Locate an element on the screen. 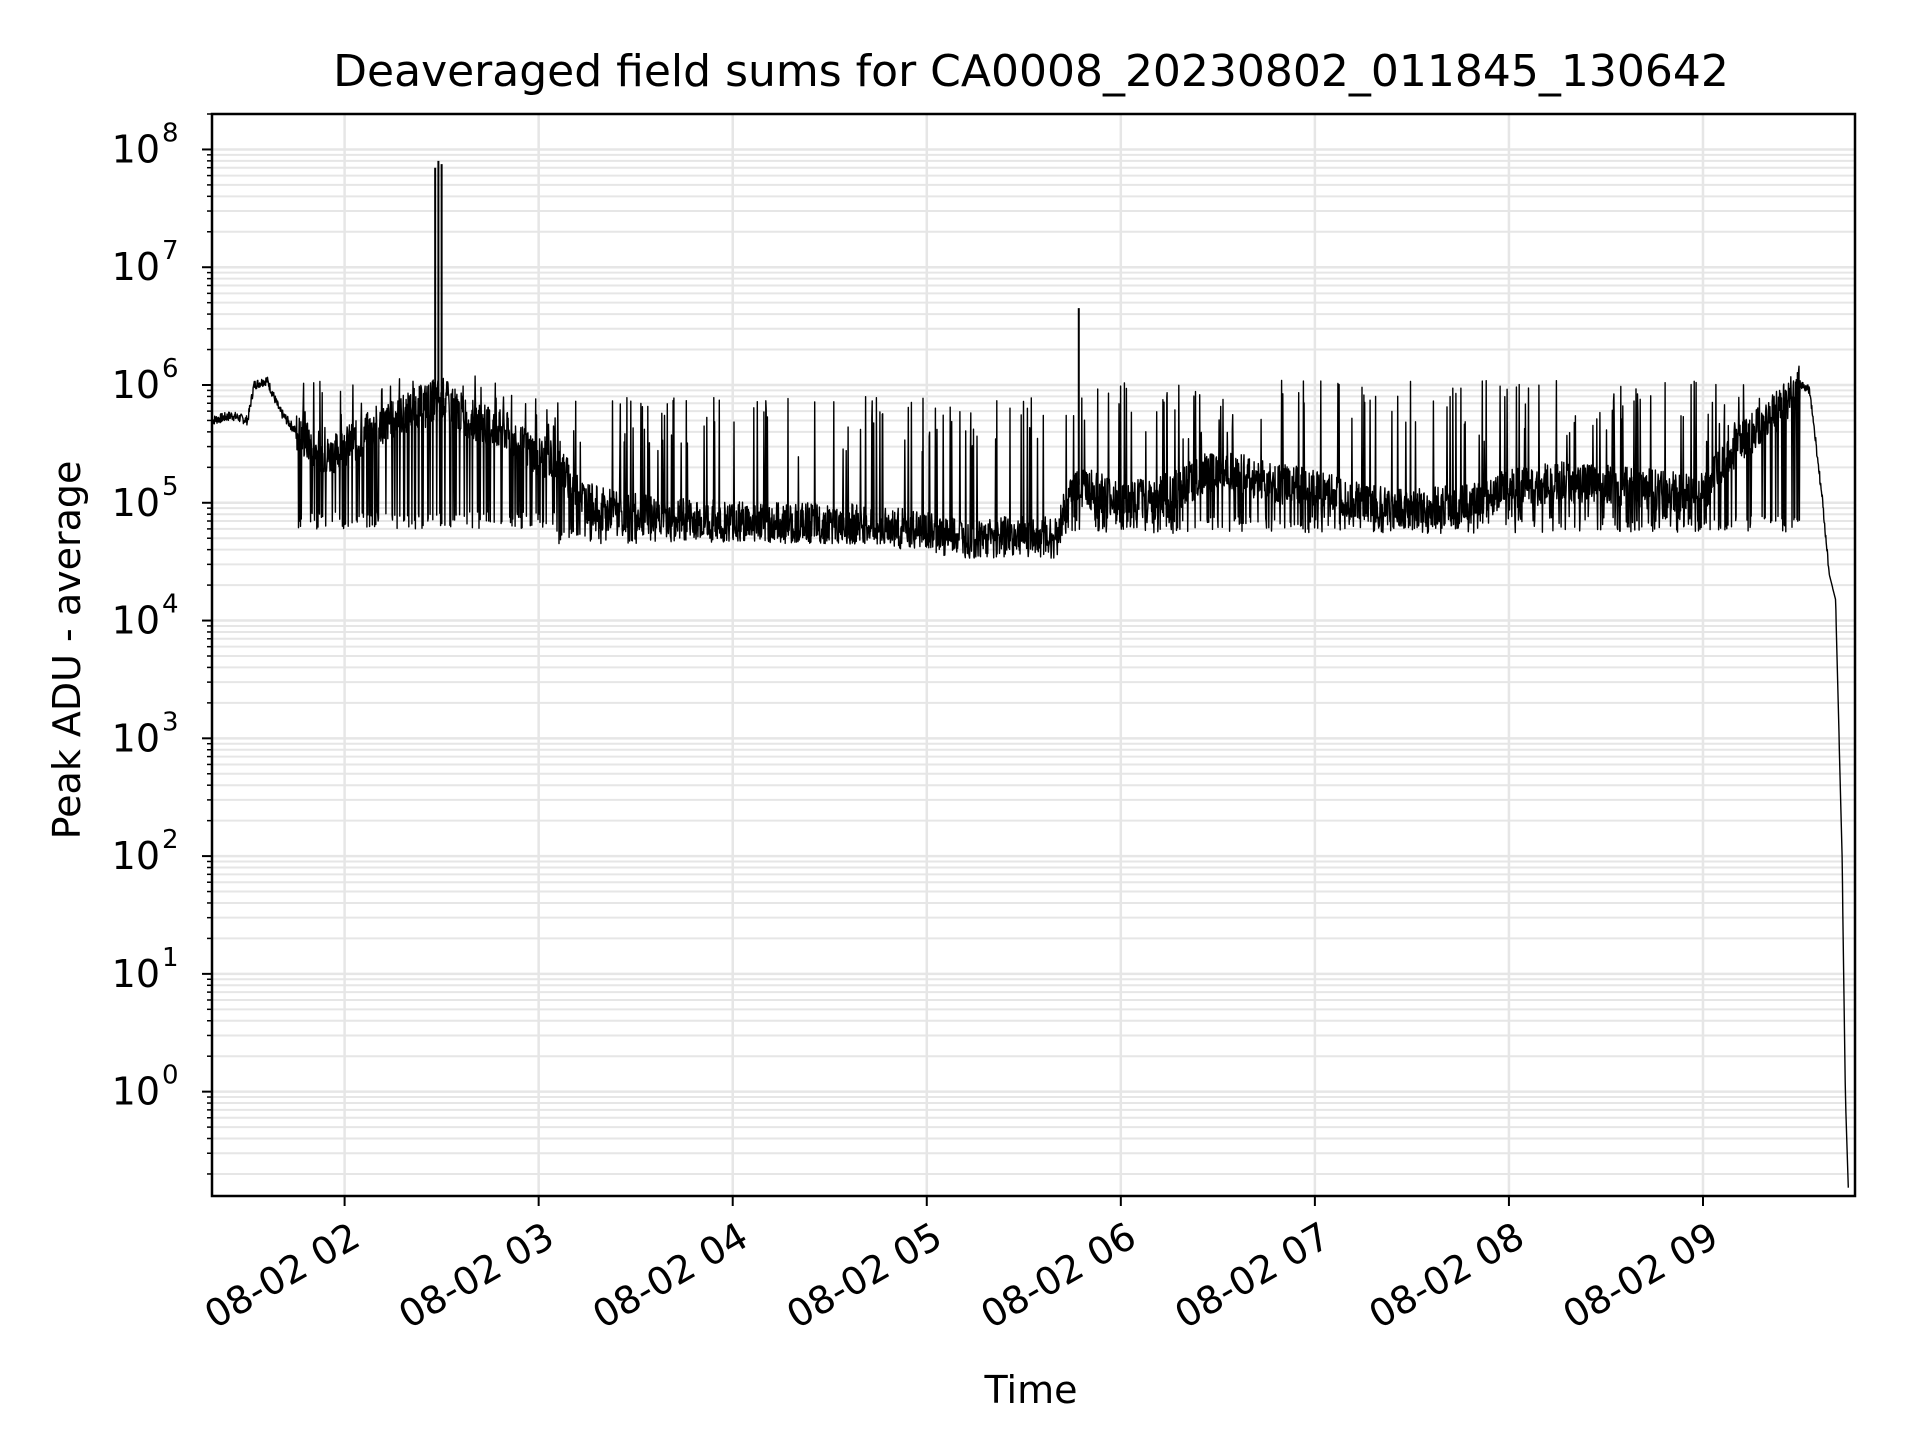 The image size is (1920, 1440). y-tick-label-exponent: 6 is located at coordinates (170, 369).